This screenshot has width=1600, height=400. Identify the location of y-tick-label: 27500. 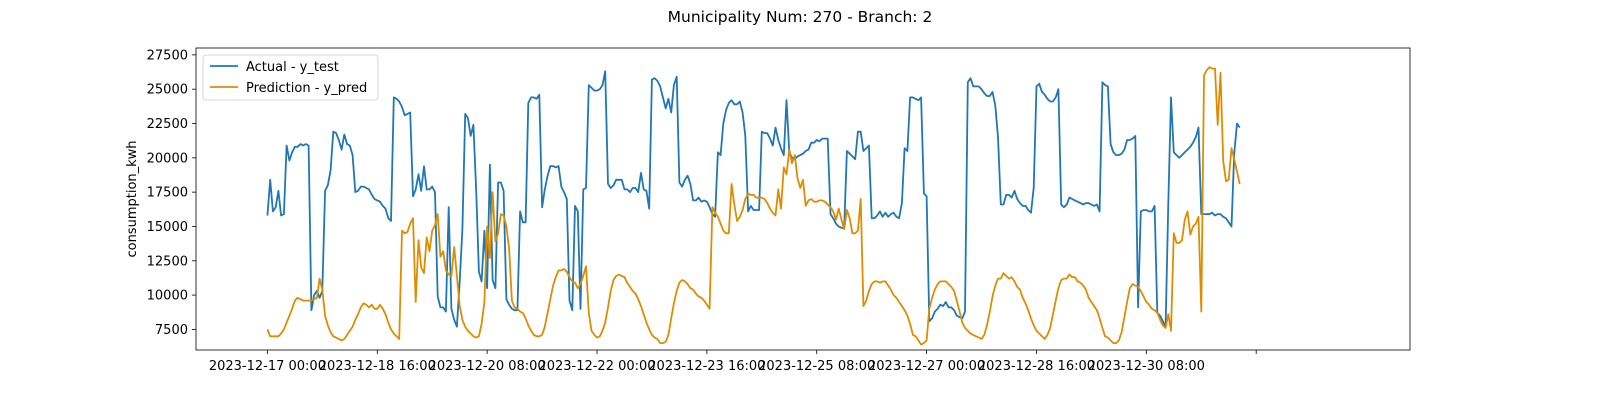
(167, 55).